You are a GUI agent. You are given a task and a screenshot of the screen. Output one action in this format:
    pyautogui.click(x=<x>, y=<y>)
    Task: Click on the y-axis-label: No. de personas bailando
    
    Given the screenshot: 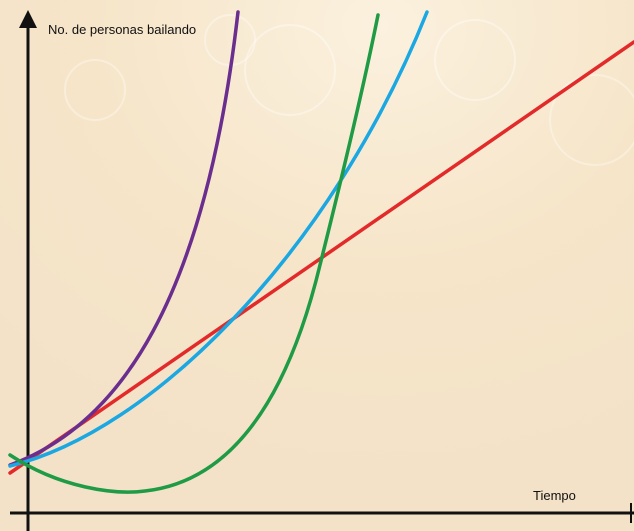 What is the action you would take?
    pyautogui.click(x=122, y=29)
    